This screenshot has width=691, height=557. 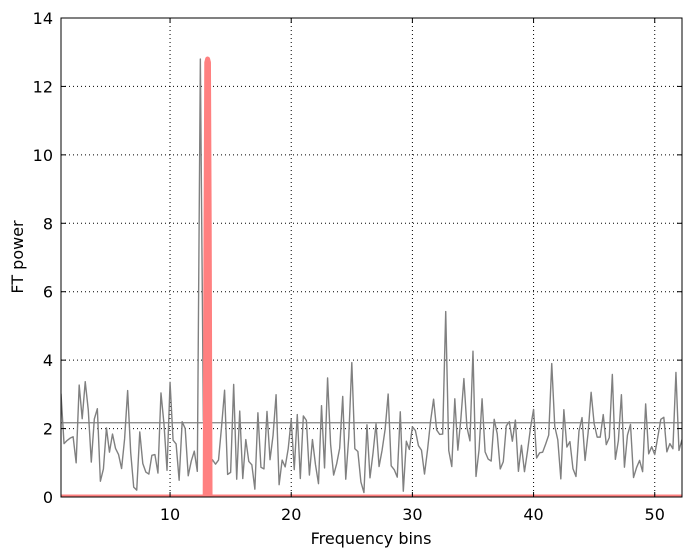 I want to click on x-tick-label: 40, so click(x=533, y=514).